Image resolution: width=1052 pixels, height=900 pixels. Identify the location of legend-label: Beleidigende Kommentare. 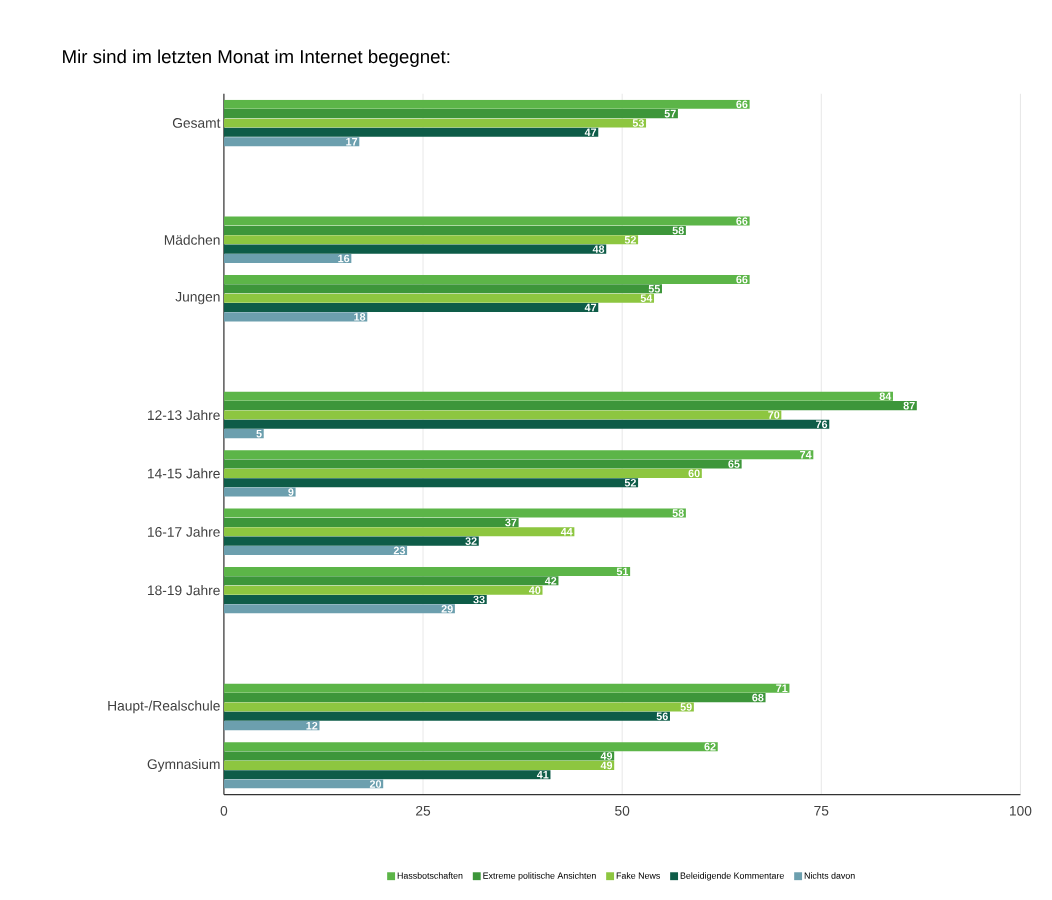
(732, 876).